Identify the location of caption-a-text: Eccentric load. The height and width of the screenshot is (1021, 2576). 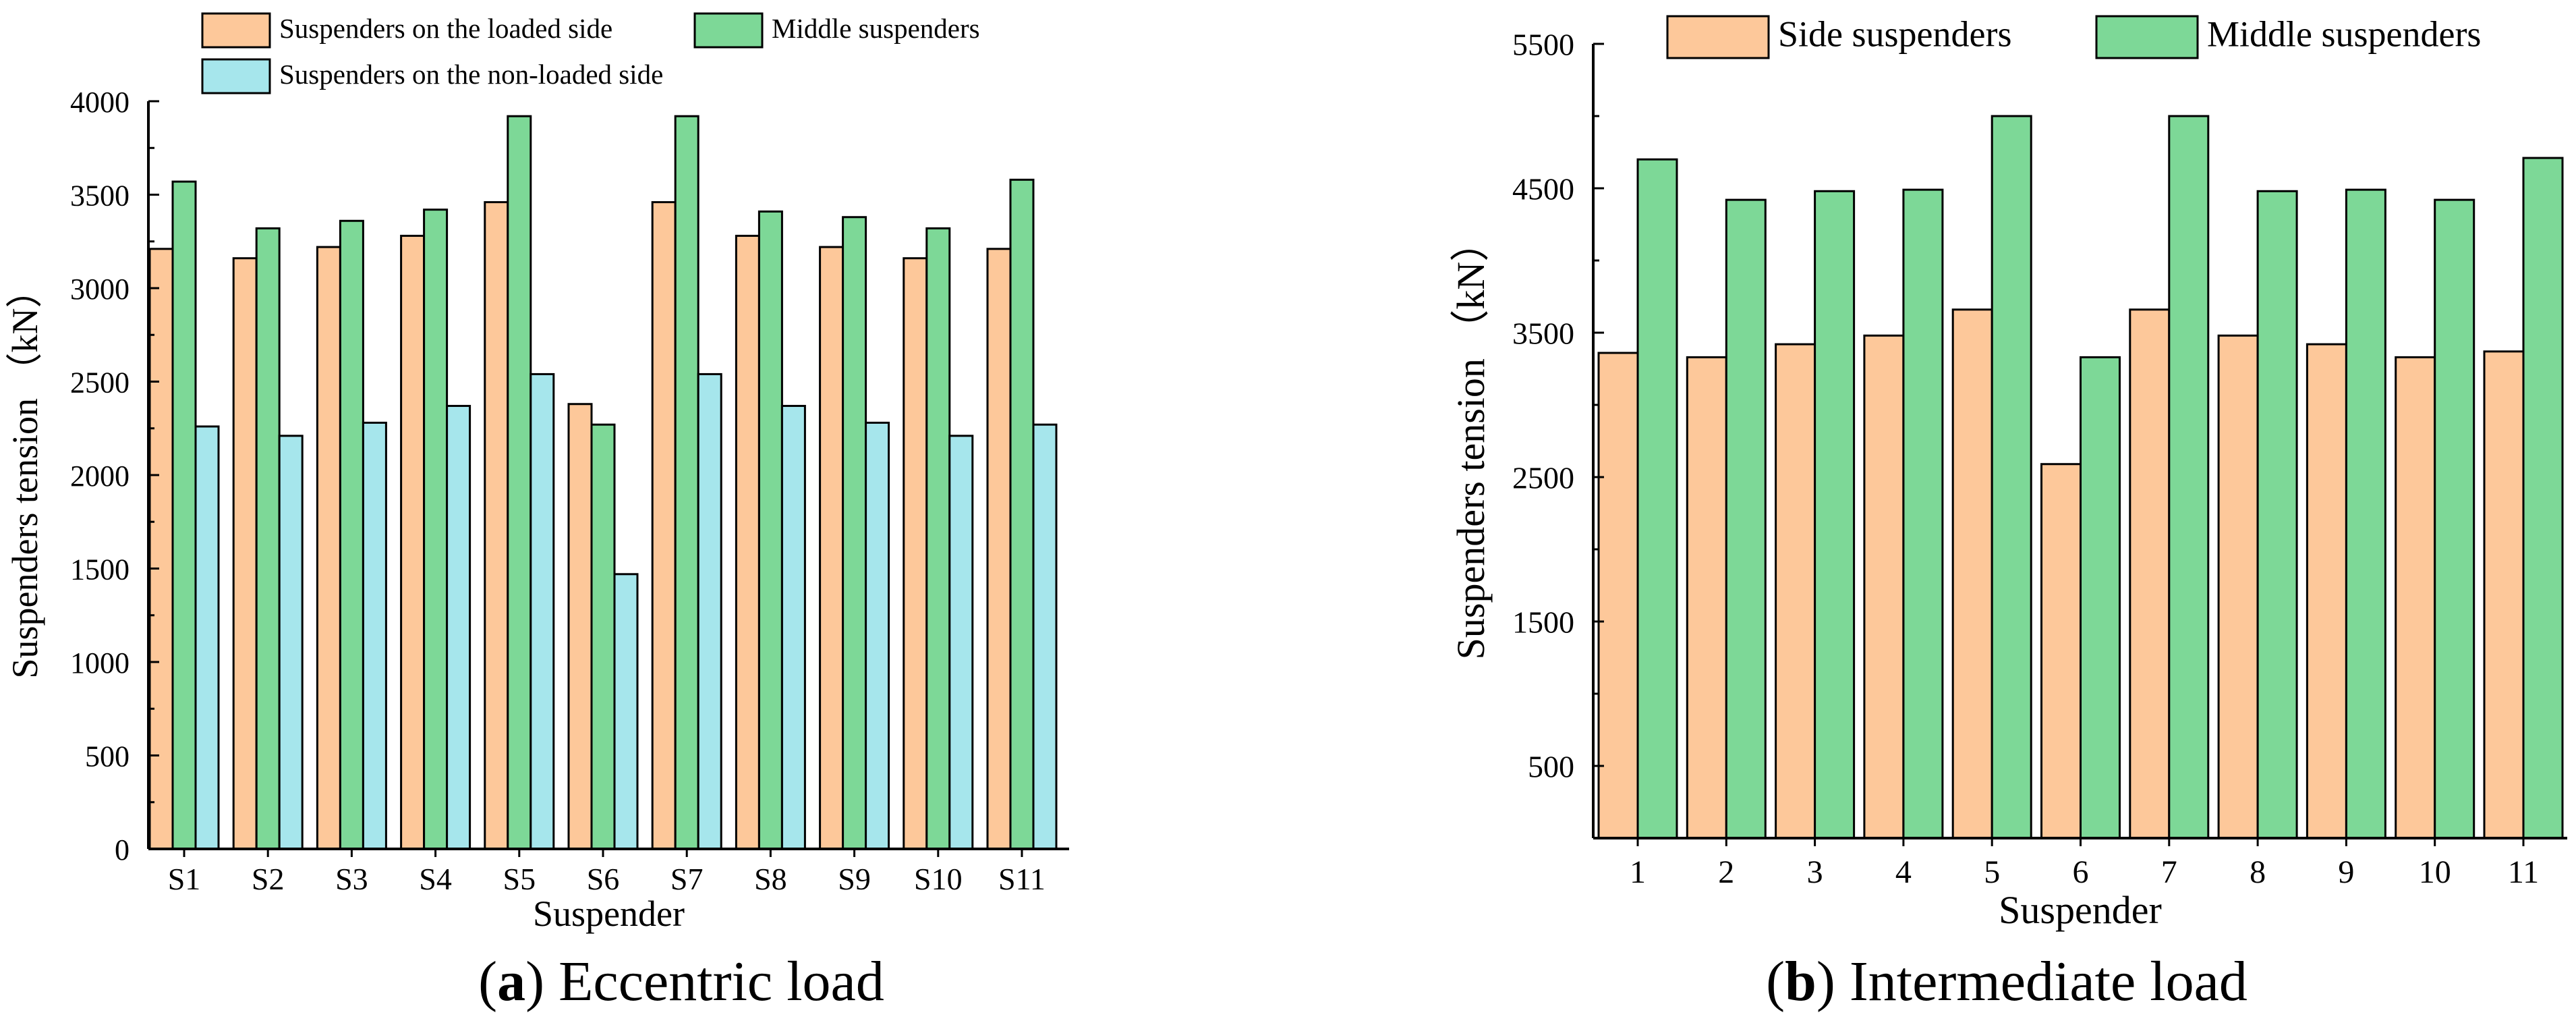
(714, 981).